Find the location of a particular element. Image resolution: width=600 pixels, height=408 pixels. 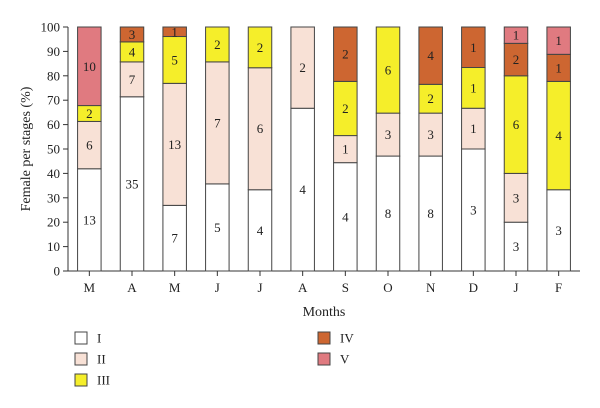

legend-label: III is located at coordinates (103, 380).